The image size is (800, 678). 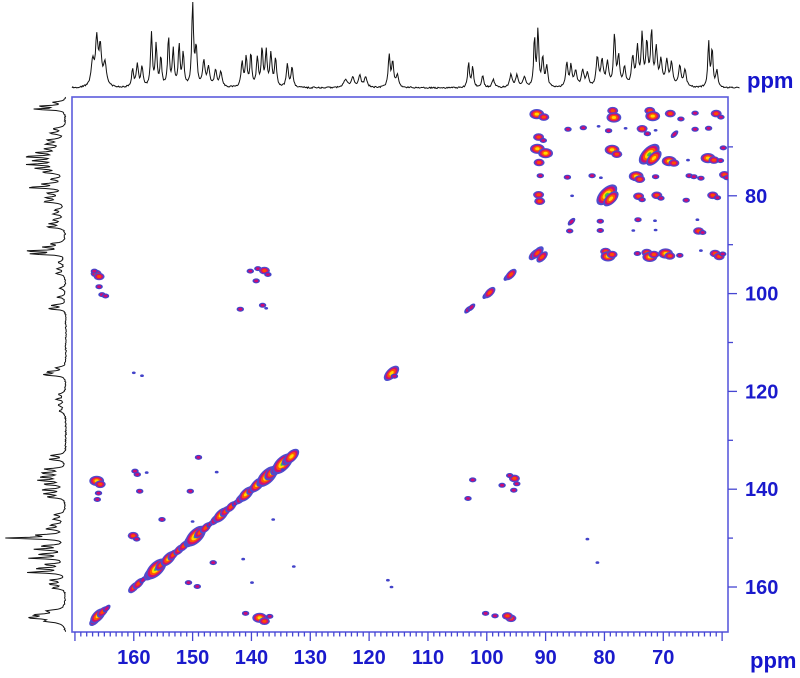 What do you see at coordinates (756, 197) in the screenshot?
I see `y-tick-label: 80` at bounding box center [756, 197].